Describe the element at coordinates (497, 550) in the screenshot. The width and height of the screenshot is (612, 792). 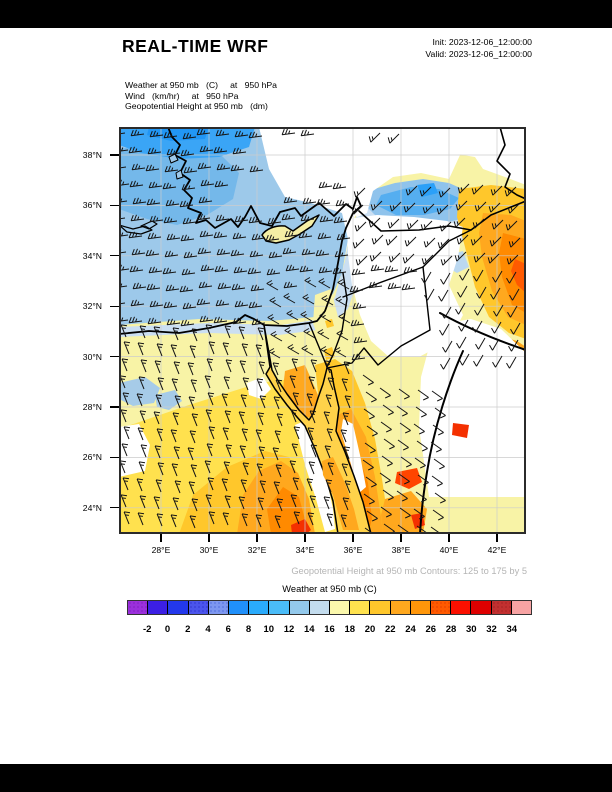
I see `lon-axis-label: 42°E` at that location.